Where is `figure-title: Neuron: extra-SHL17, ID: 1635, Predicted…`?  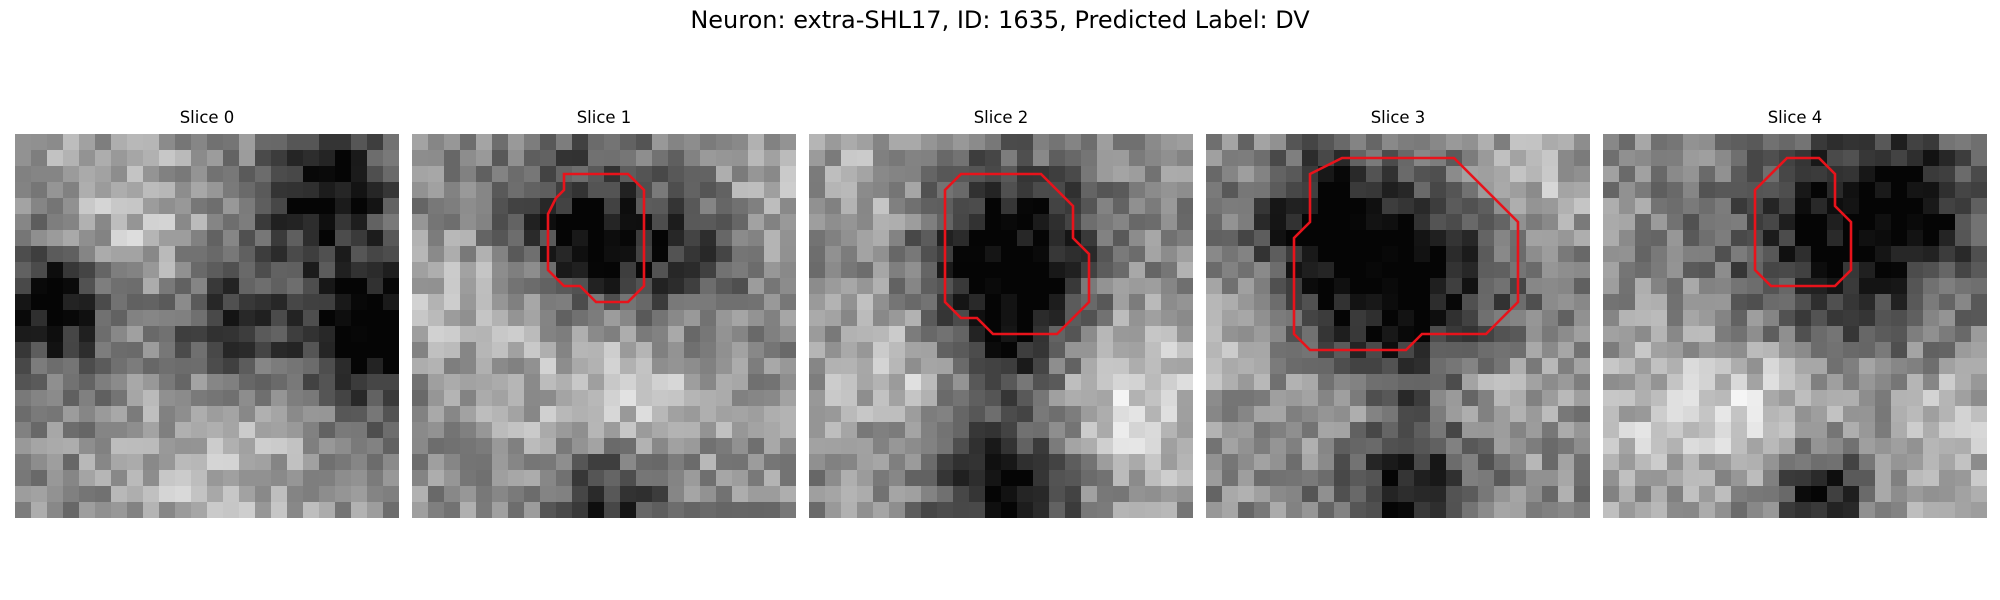 figure-title: Neuron: extra-SHL17, ID: 1635, Predicted… is located at coordinates (1000, 20).